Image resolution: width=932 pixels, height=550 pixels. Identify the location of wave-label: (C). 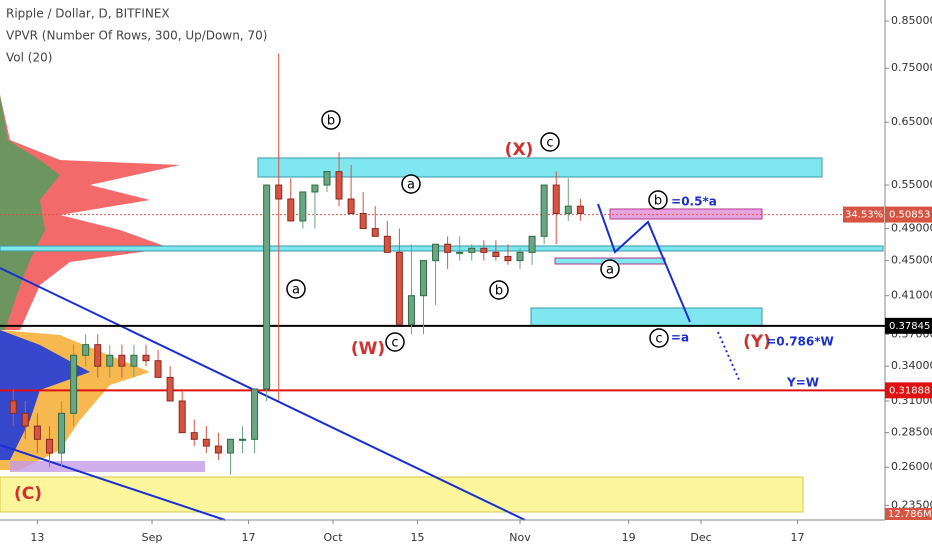
(28, 494).